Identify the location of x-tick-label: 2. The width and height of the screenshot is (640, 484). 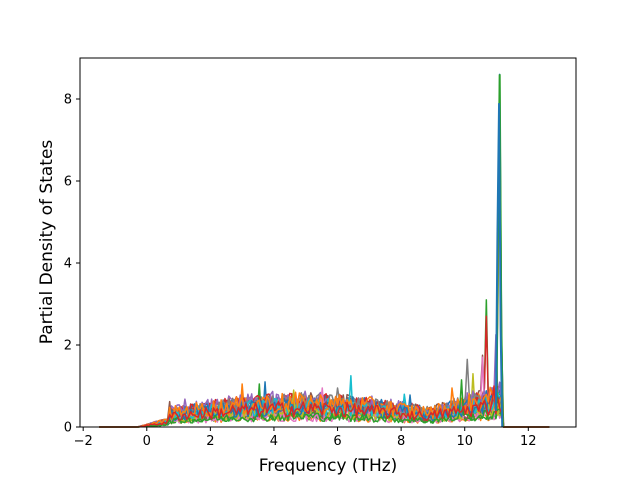
(210, 441).